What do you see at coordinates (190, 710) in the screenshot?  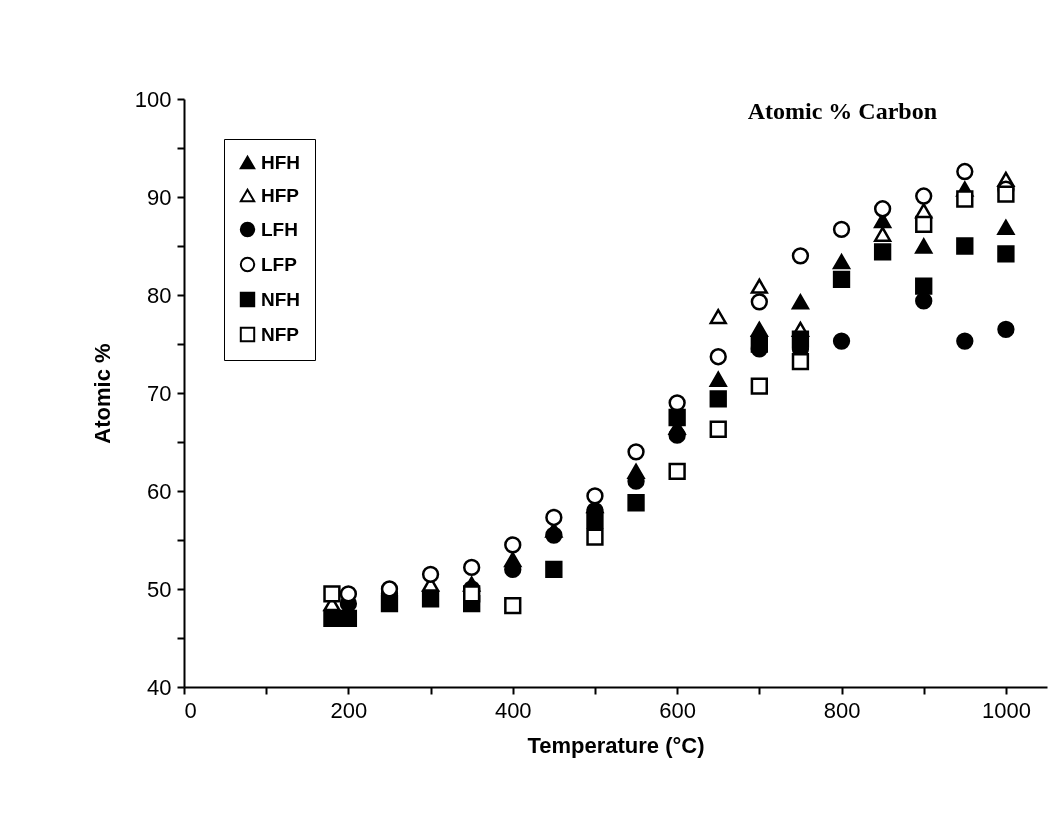 I see `x-tick-label: 0` at bounding box center [190, 710].